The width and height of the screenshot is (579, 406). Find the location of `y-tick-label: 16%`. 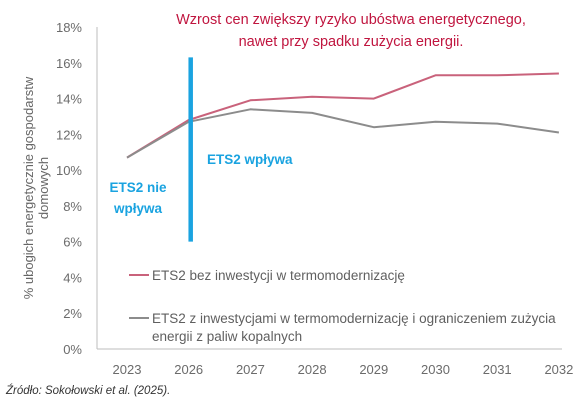

y-tick-label: 16% is located at coordinates (69, 63).